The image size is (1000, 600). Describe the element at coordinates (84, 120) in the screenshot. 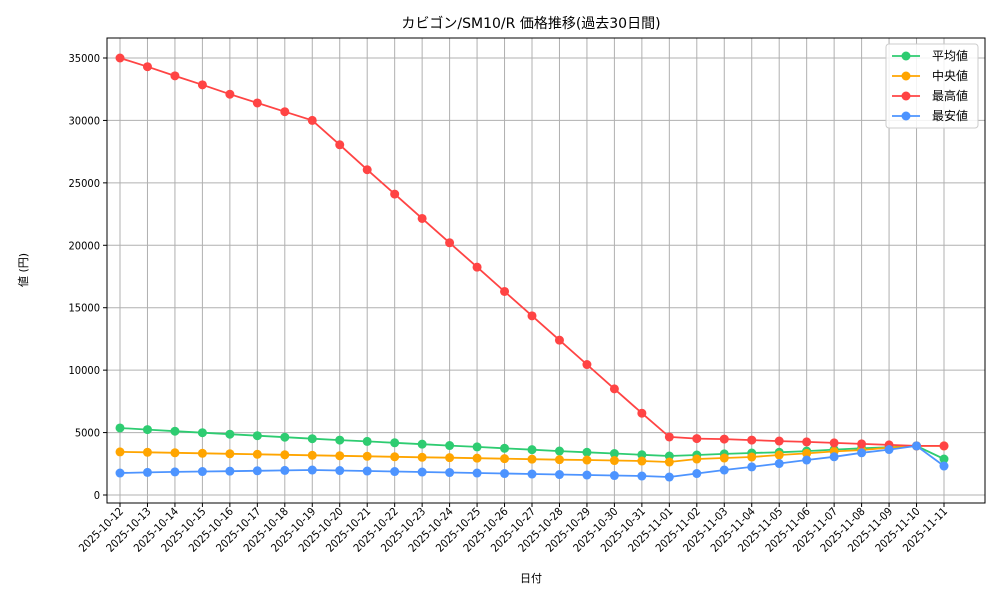

I see `y-tick-label: 30000` at that location.